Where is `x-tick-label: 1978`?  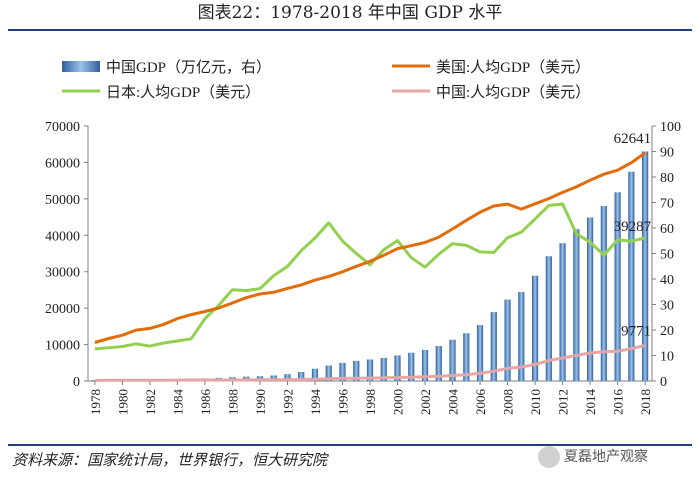
x-tick-label: 1978 is located at coordinates (95, 402).